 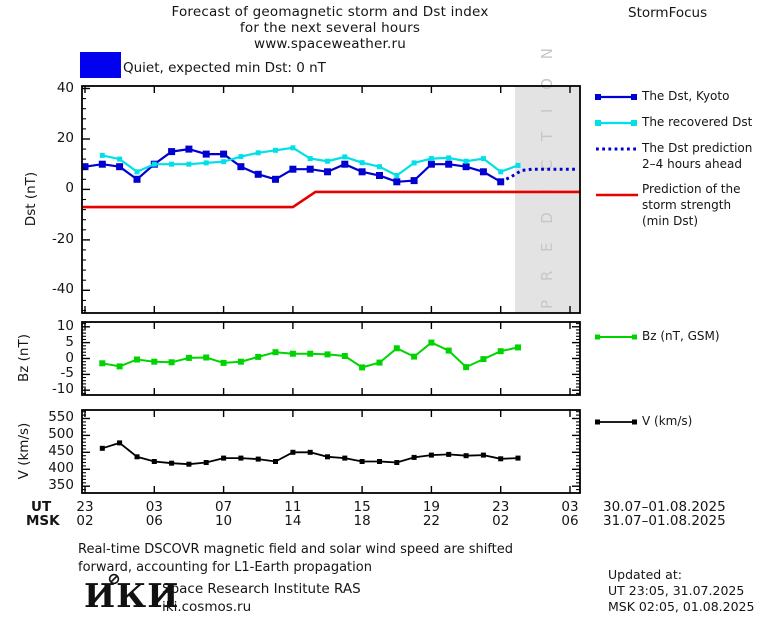 I want to click on iki-logo-accent-icon, so click(x=114, y=579).